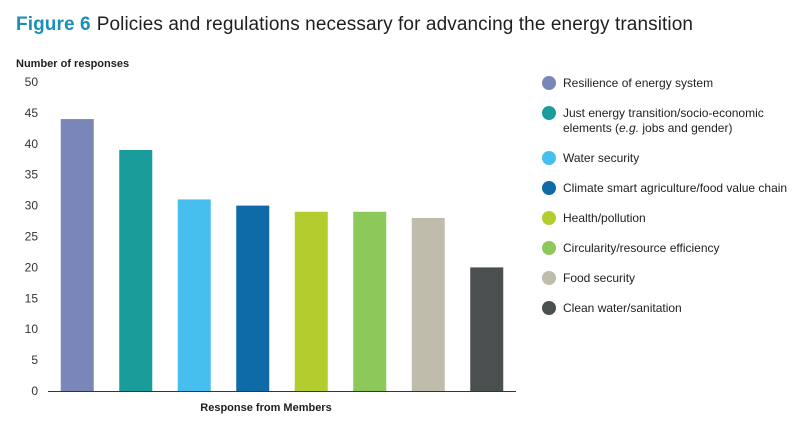  Describe the element at coordinates (53, 24) in the screenshot. I see `figure-number: Figure 6` at that location.